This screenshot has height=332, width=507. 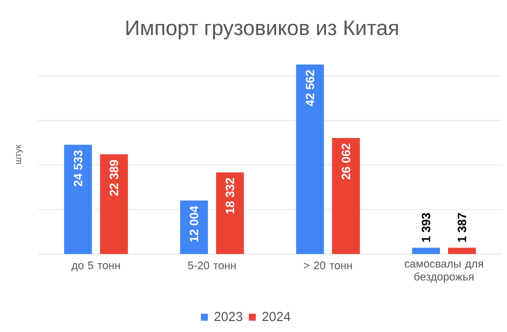 What do you see at coordinates (310, 88) in the screenshot?
I see `data-label: 42 562` at bounding box center [310, 88].